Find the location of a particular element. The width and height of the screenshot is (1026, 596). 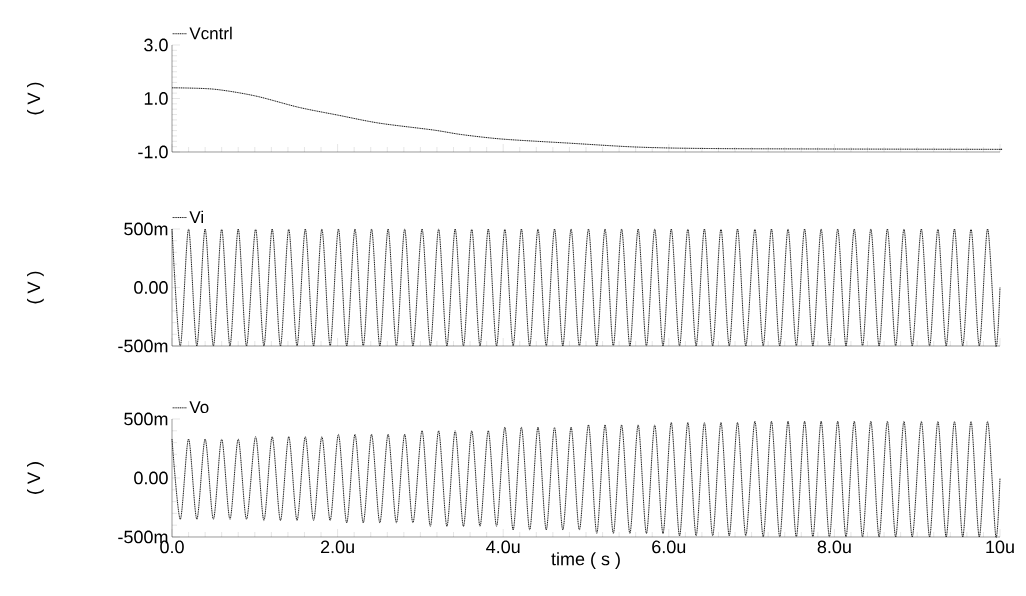

x-tick-label: 6.0u is located at coordinates (669, 547).